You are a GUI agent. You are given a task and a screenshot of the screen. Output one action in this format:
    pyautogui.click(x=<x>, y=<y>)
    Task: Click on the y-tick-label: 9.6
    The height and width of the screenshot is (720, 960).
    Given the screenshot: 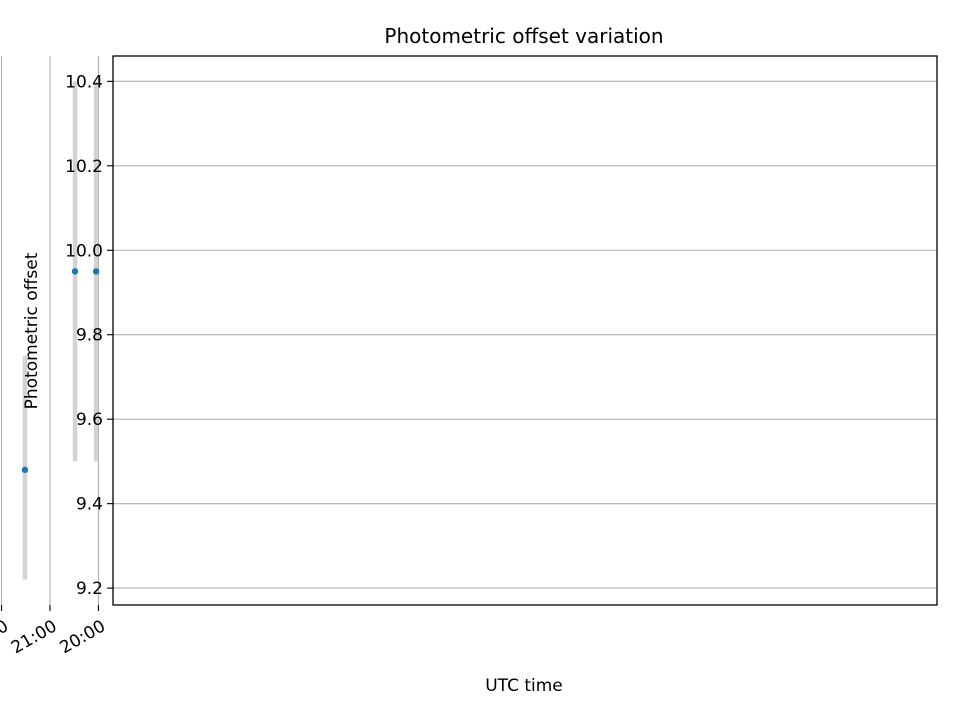 What is the action you would take?
    pyautogui.click(x=89, y=420)
    